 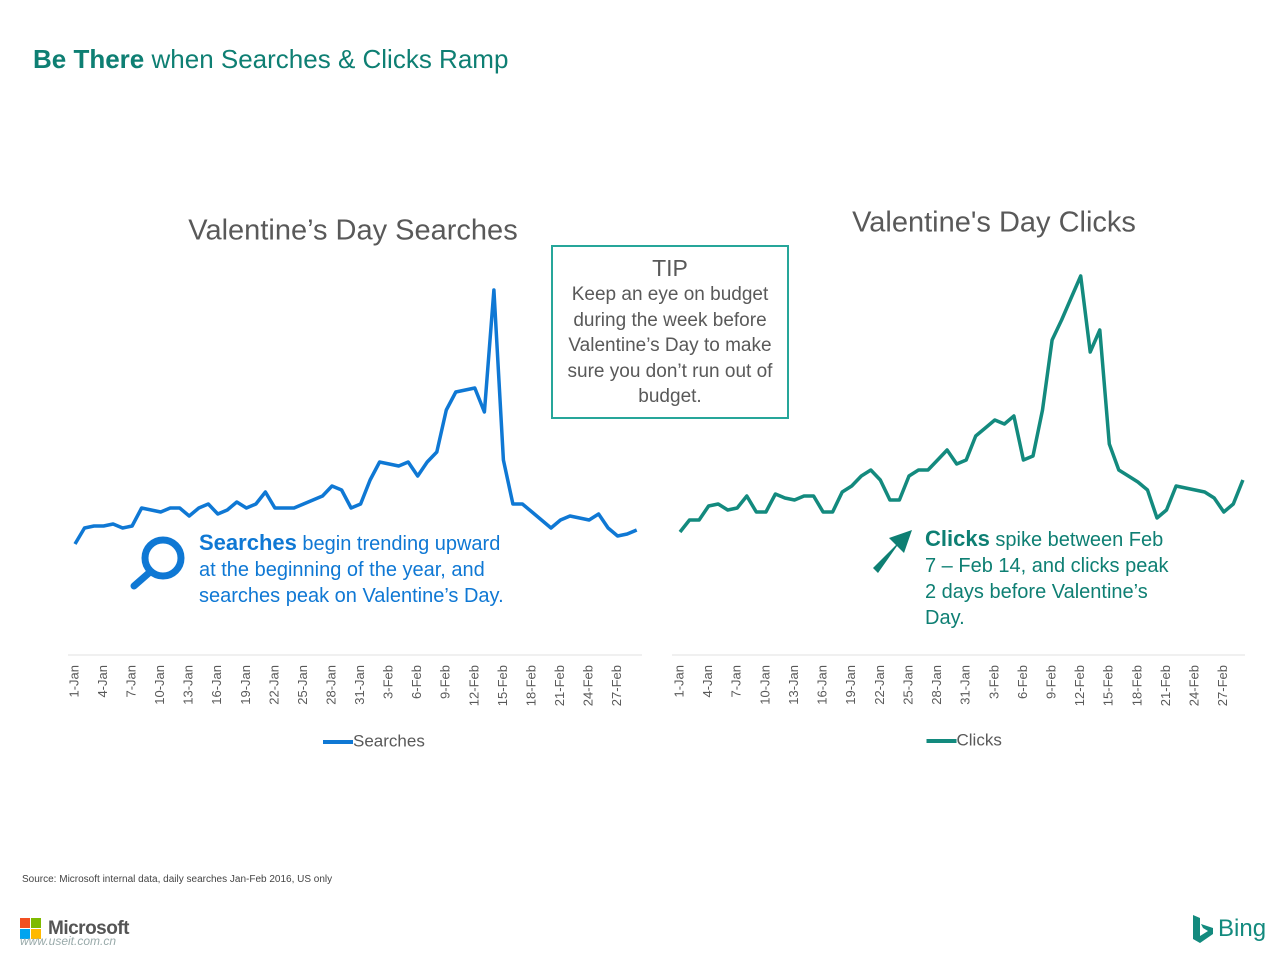 What do you see at coordinates (1242, 928) in the screenshot?
I see `bing-text: Bing` at bounding box center [1242, 928].